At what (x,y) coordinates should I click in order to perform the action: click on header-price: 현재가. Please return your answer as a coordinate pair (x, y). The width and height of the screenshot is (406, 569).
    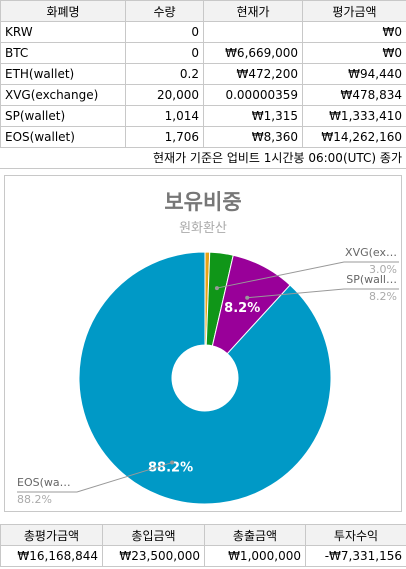
    Looking at the image, I should click on (253, 11).